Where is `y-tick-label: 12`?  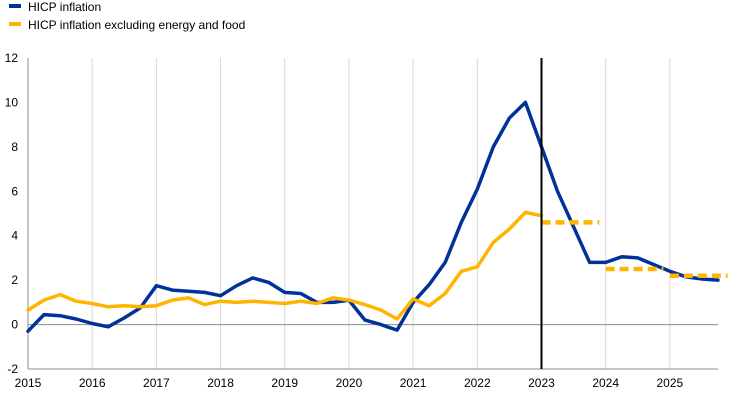 y-tick-label: 12 is located at coordinates (12, 58).